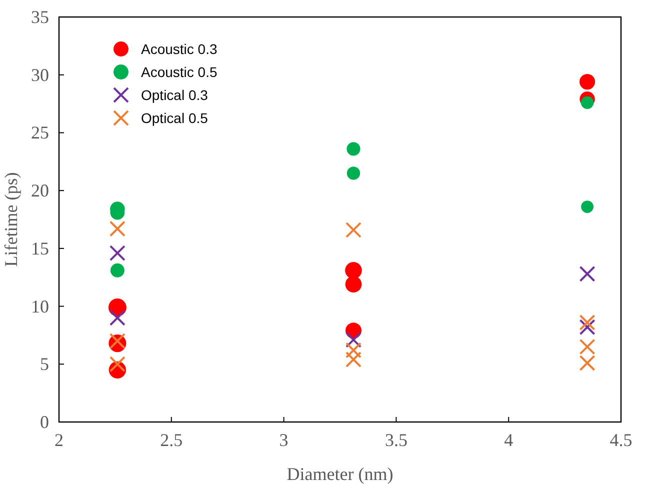  Describe the element at coordinates (40, 132) in the screenshot. I see `y-tick-label: 25` at that location.